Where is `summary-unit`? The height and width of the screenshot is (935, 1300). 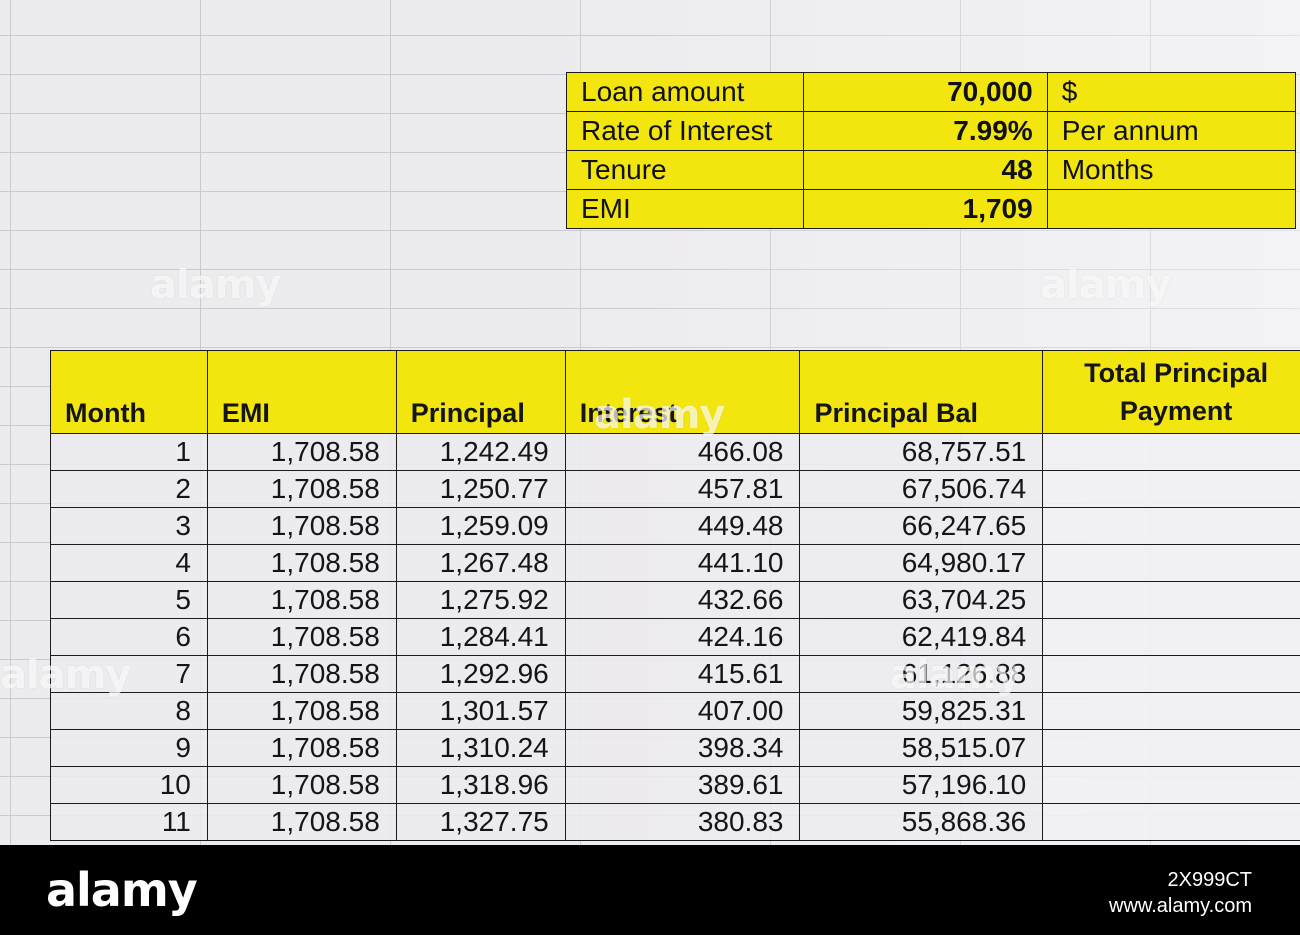 summary-unit is located at coordinates (1171, 209).